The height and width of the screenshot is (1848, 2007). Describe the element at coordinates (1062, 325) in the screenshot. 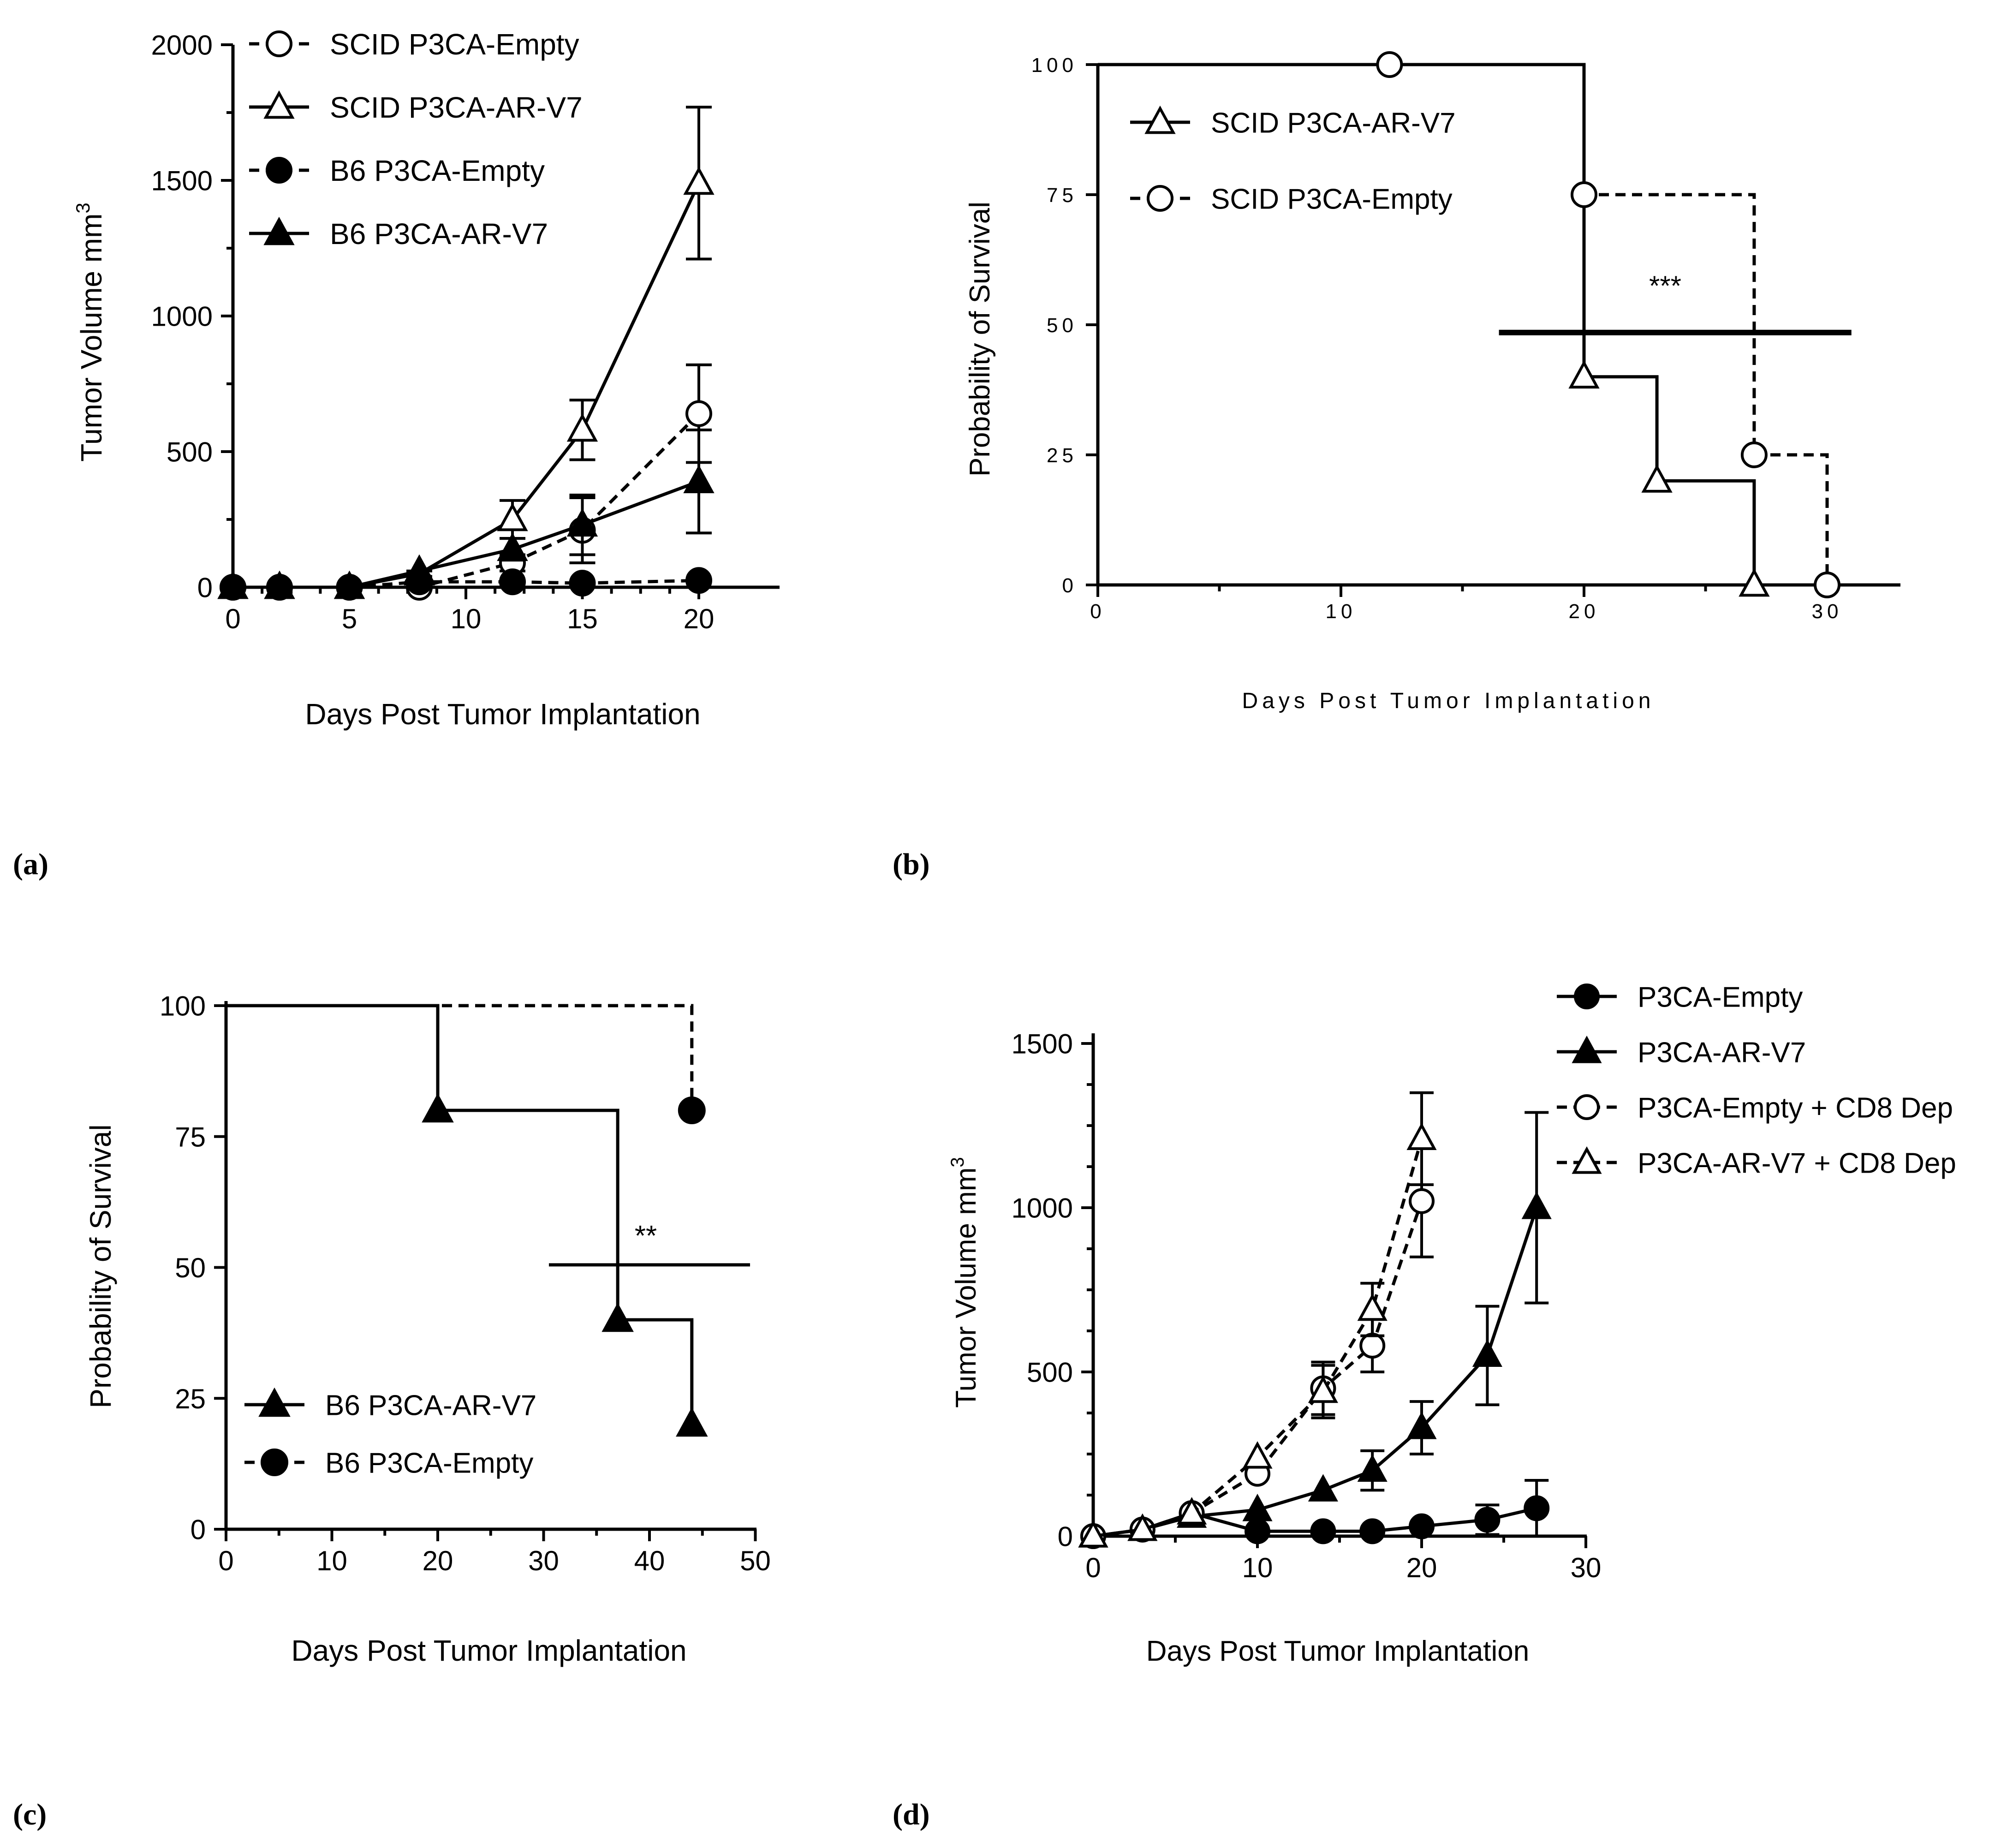

I see `panel-b-y-tick-label: 50` at that location.